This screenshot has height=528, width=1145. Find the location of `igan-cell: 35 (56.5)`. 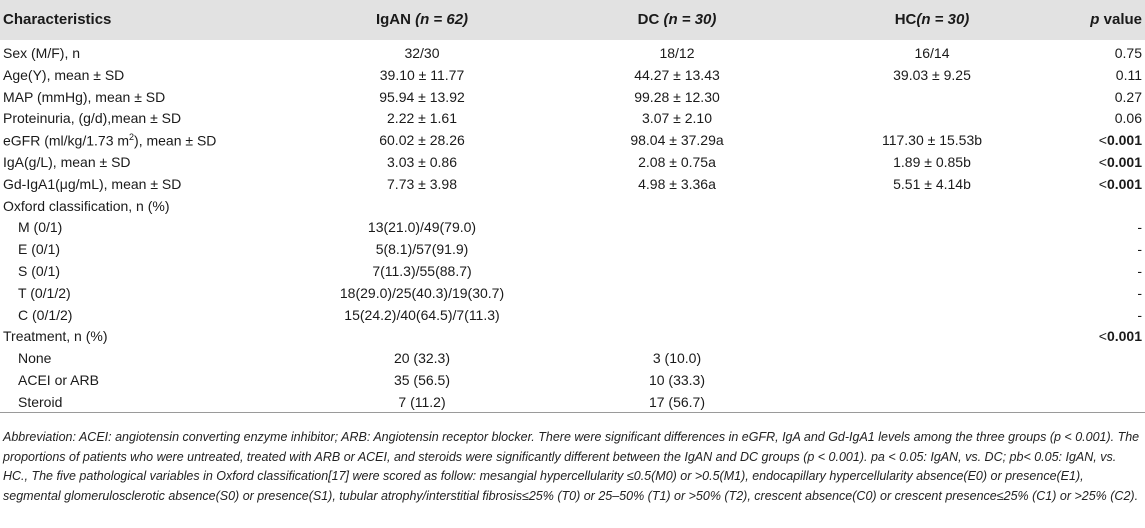

igan-cell: 35 (56.5) is located at coordinates (422, 380).